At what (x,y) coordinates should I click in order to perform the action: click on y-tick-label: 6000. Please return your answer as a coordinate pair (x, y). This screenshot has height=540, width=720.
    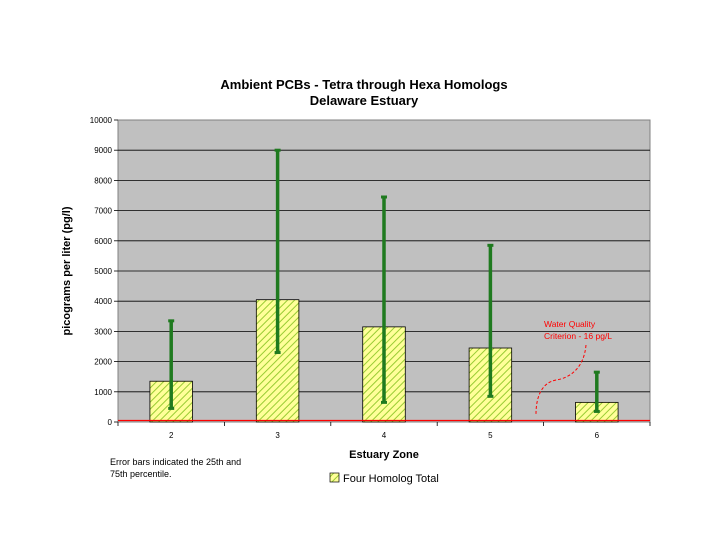
    Looking at the image, I should click on (103, 241).